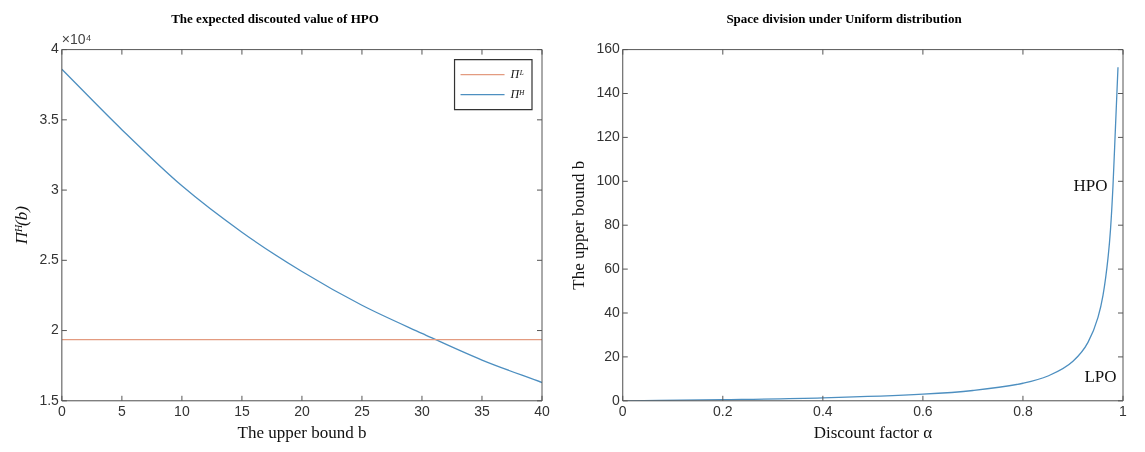  Describe the element at coordinates (615, 399) in the screenshot. I see `y-tick-label: 0` at that location.